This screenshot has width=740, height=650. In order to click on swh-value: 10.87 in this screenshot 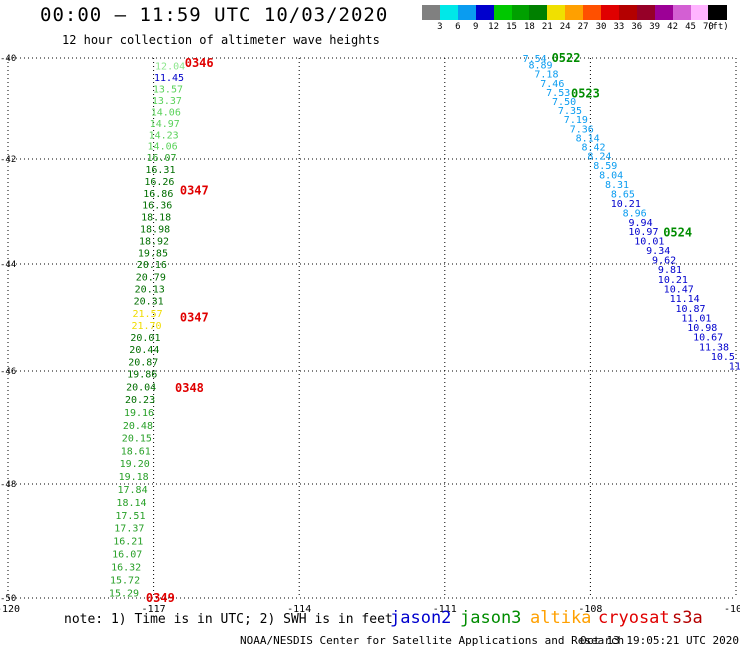, I will do `click(690, 309)`.